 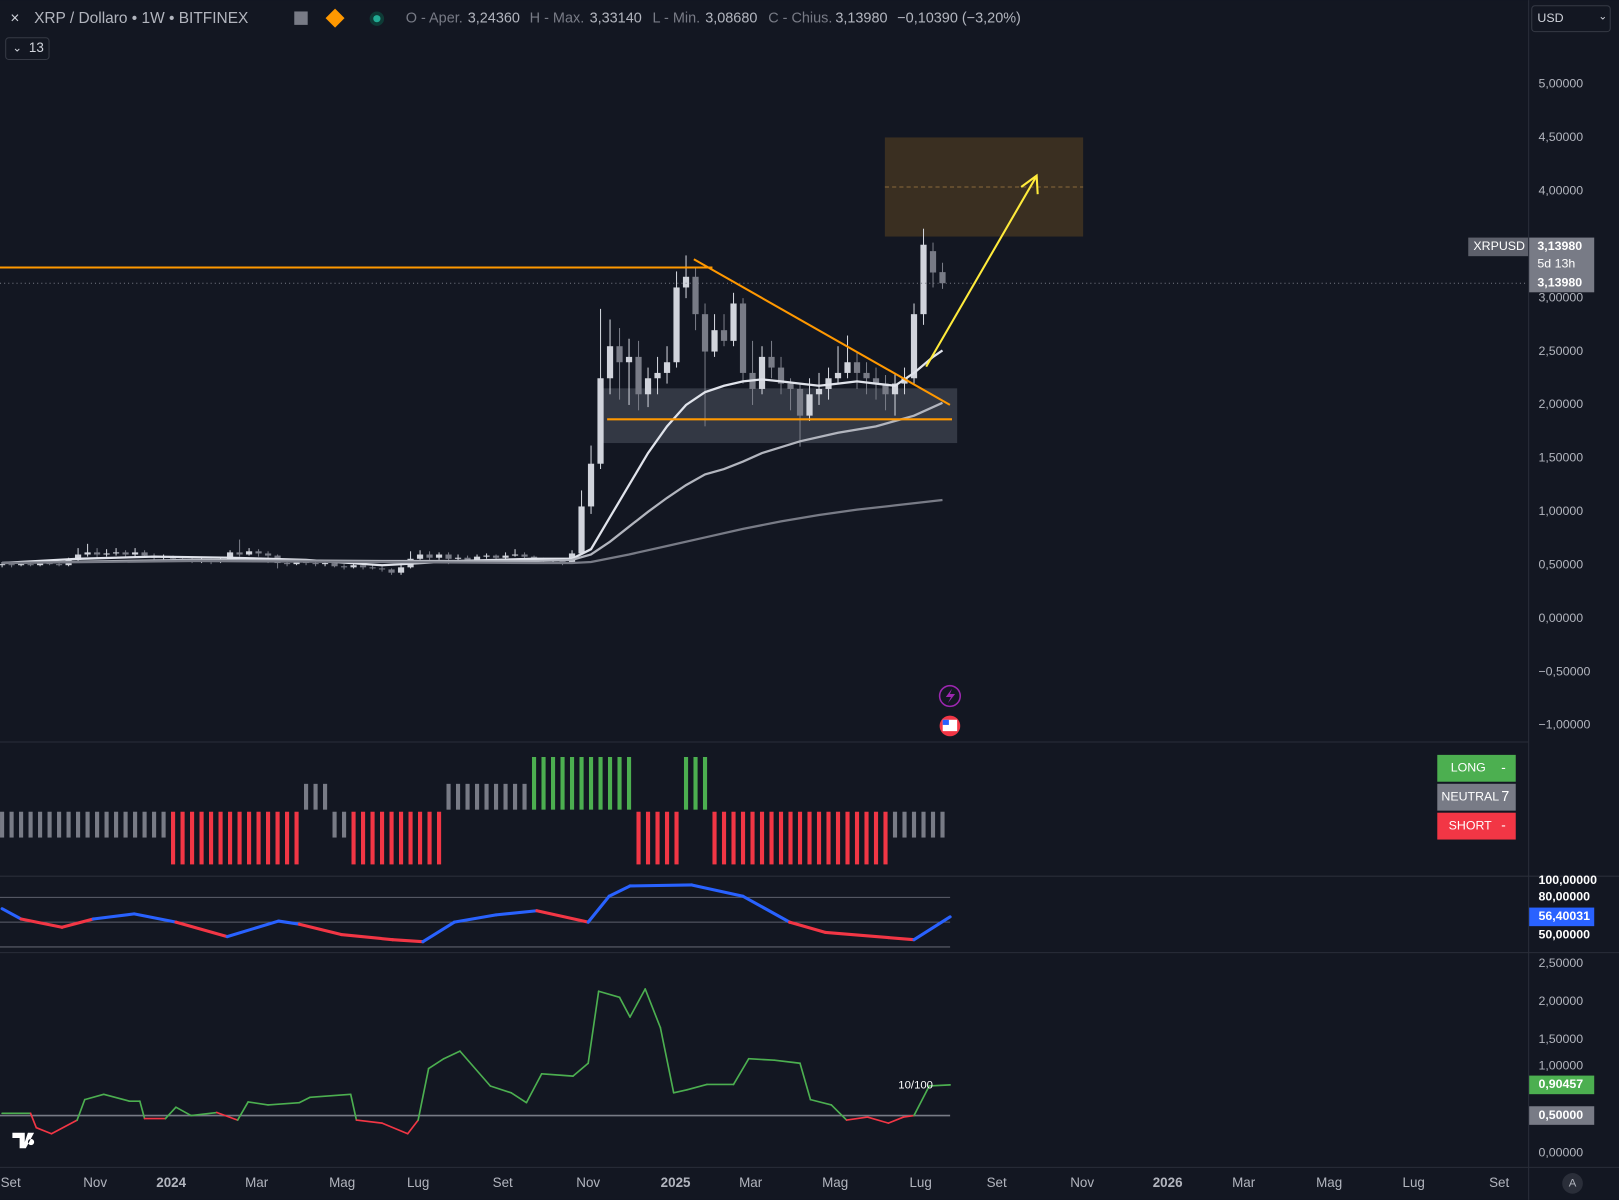 What do you see at coordinates (676, 1182) in the screenshot?
I see `x-tick-label: 2025` at bounding box center [676, 1182].